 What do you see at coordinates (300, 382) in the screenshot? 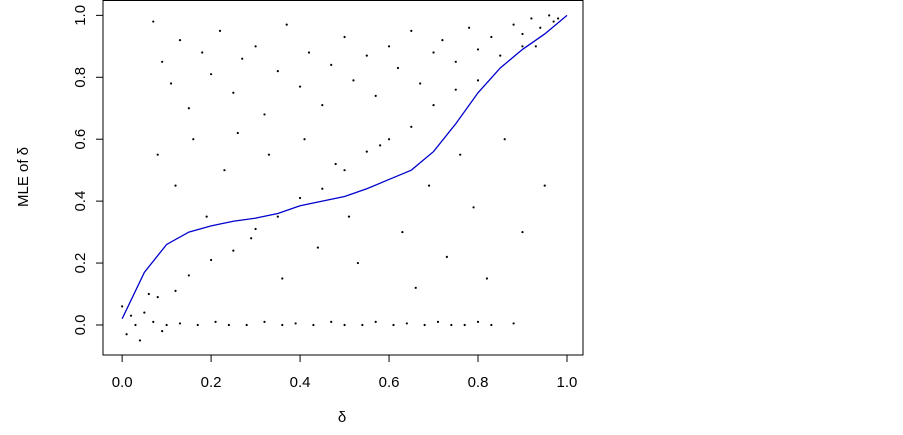
I see `x-tick-label: 0.4` at bounding box center [300, 382].